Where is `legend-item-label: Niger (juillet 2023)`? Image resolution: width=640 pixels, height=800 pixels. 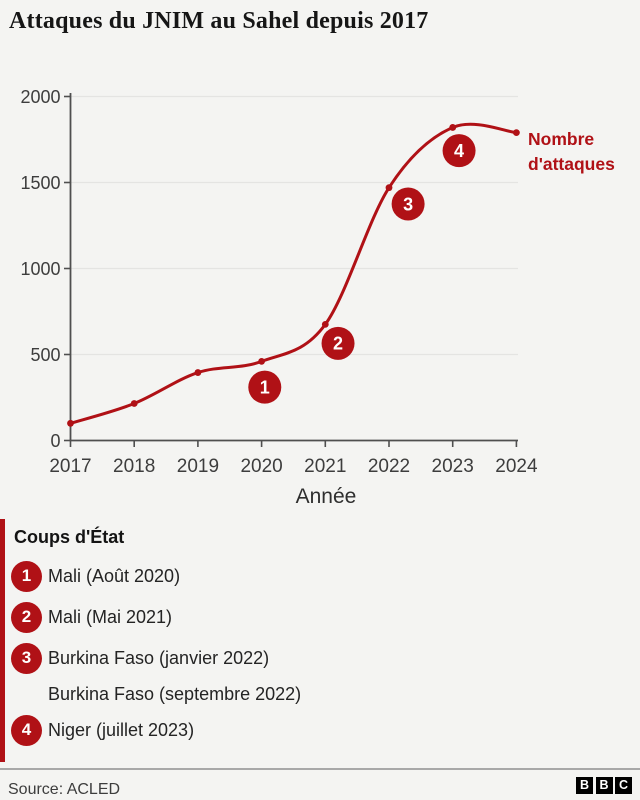 legend-item-label: Niger (juillet 2023) is located at coordinates (121, 729).